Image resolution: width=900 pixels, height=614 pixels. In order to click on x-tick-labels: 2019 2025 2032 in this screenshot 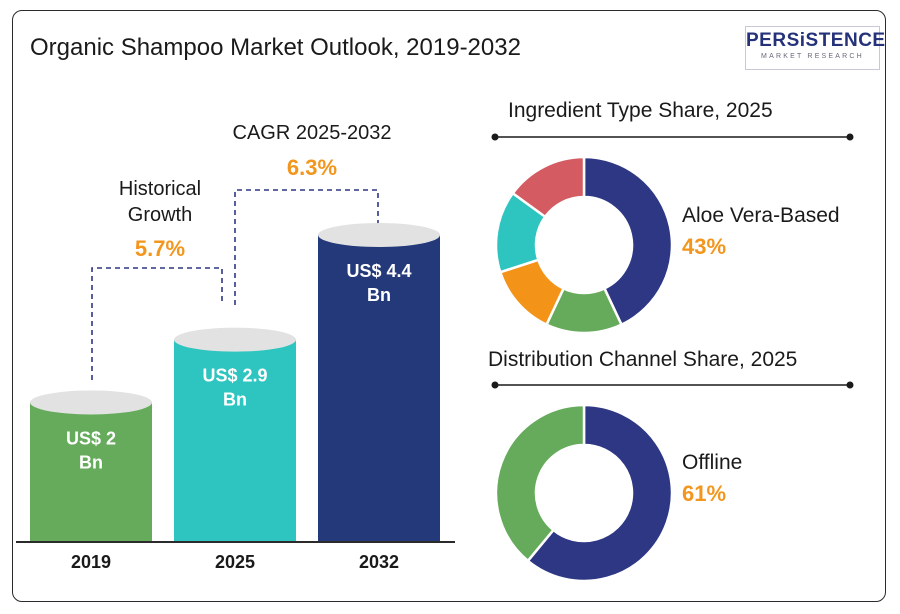, I will do `click(235, 562)`.